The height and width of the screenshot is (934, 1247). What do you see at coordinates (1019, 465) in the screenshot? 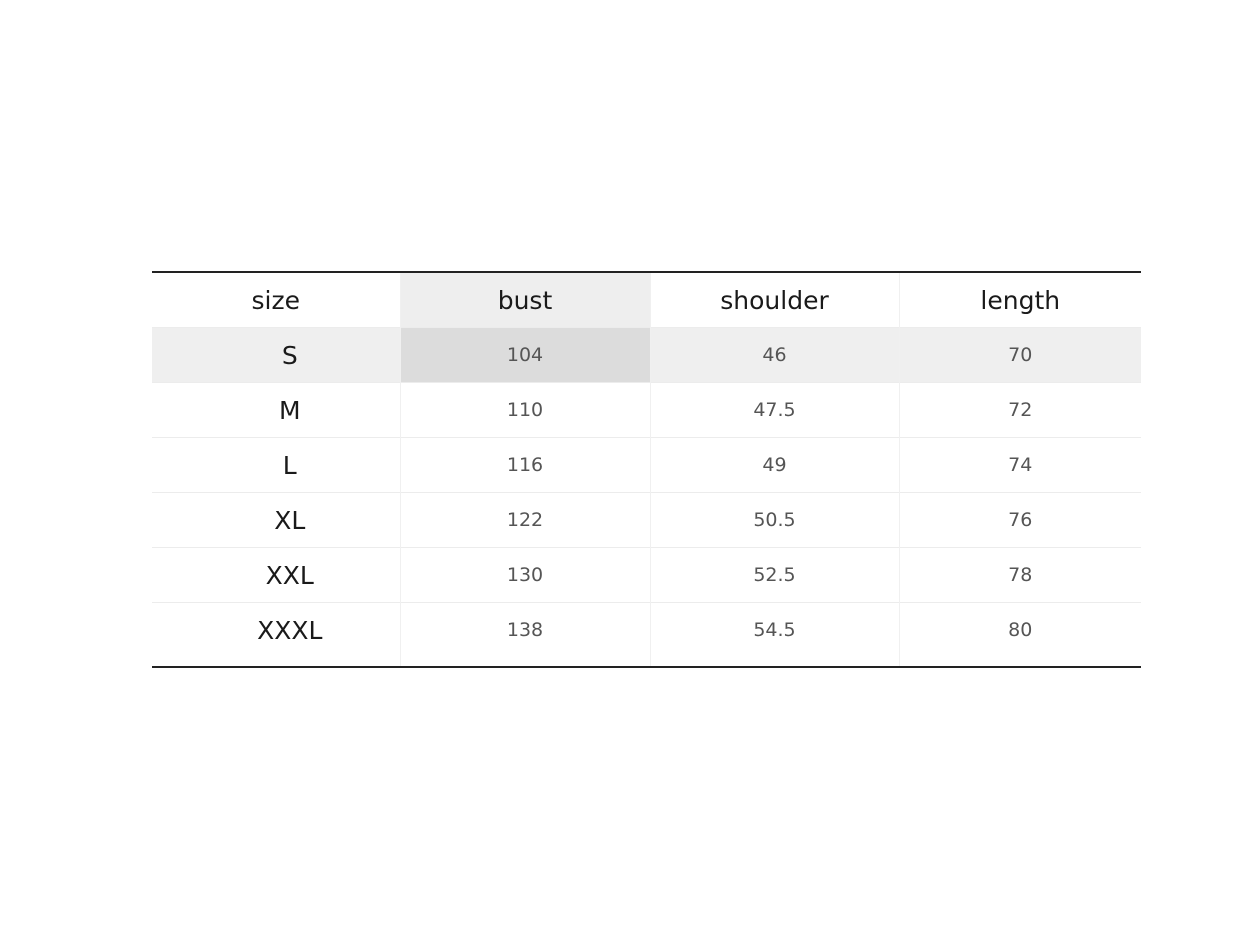
I see `value-cell: 74` at bounding box center [1019, 465].